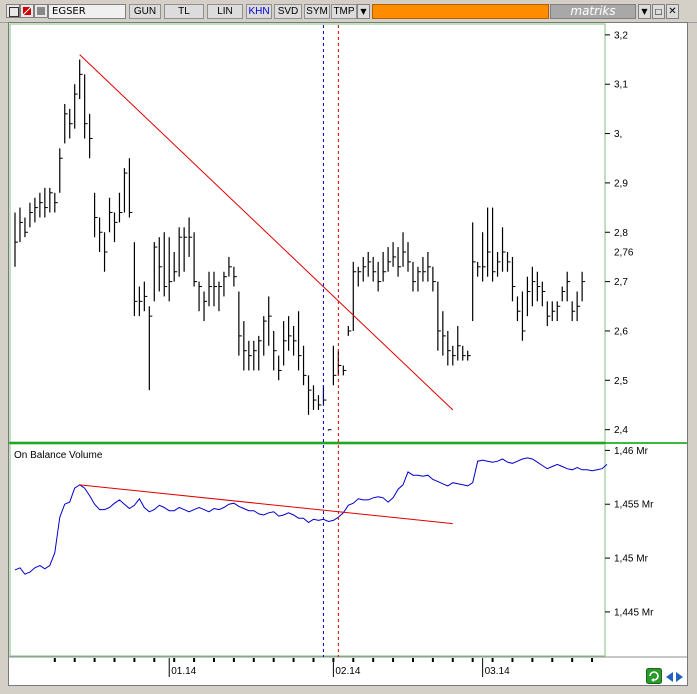 The width and height of the screenshot is (697, 694). What do you see at coordinates (621, 430) in the screenshot?
I see `price-tick-label: 2,4` at bounding box center [621, 430].